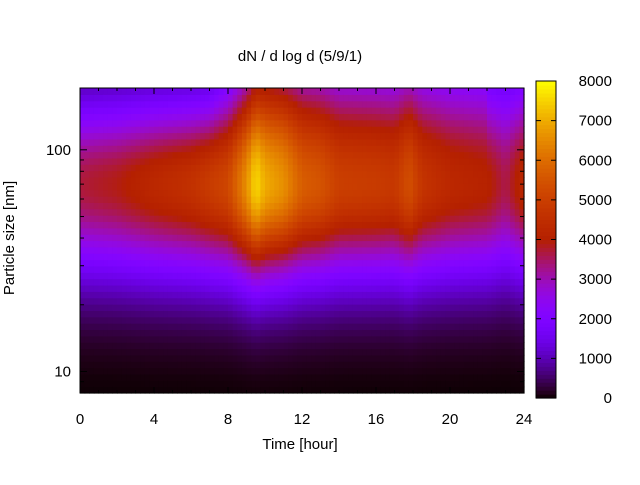  Describe the element at coordinates (595, 240) in the screenshot. I see `colorbar-tick-label: 4000` at that location.